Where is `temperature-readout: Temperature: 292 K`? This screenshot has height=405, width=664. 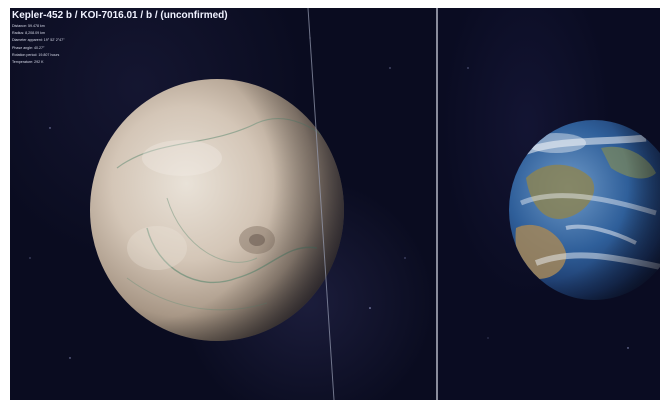 temperature-readout: Temperature: 292 K is located at coordinates (28, 62).